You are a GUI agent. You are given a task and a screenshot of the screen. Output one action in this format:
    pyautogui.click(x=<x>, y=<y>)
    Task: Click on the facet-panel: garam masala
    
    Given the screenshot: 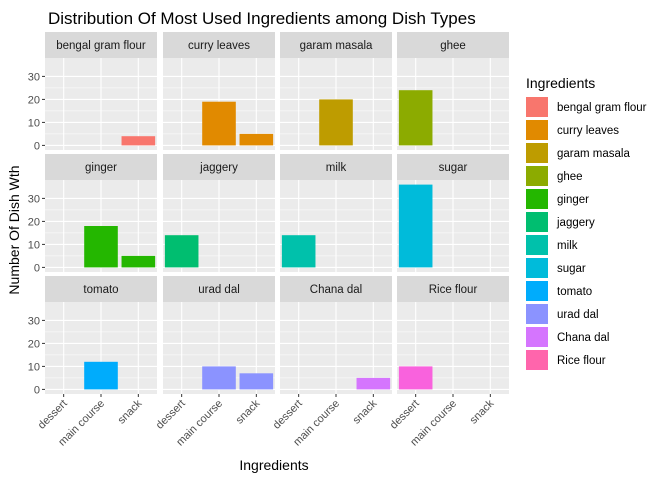 What is the action you would take?
    pyautogui.click(x=336, y=91)
    